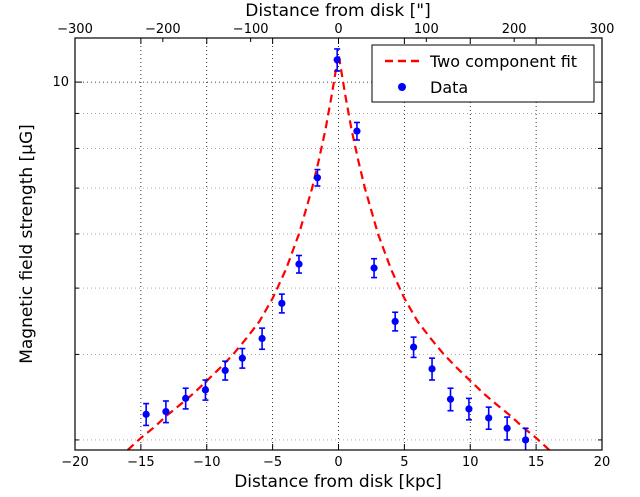 This screenshot has width=640, height=497. What do you see at coordinates (337, 11) in the screenshot?
I see `top-x-axis-title: Distance from disk ["]` at bounding box center [337, 11].